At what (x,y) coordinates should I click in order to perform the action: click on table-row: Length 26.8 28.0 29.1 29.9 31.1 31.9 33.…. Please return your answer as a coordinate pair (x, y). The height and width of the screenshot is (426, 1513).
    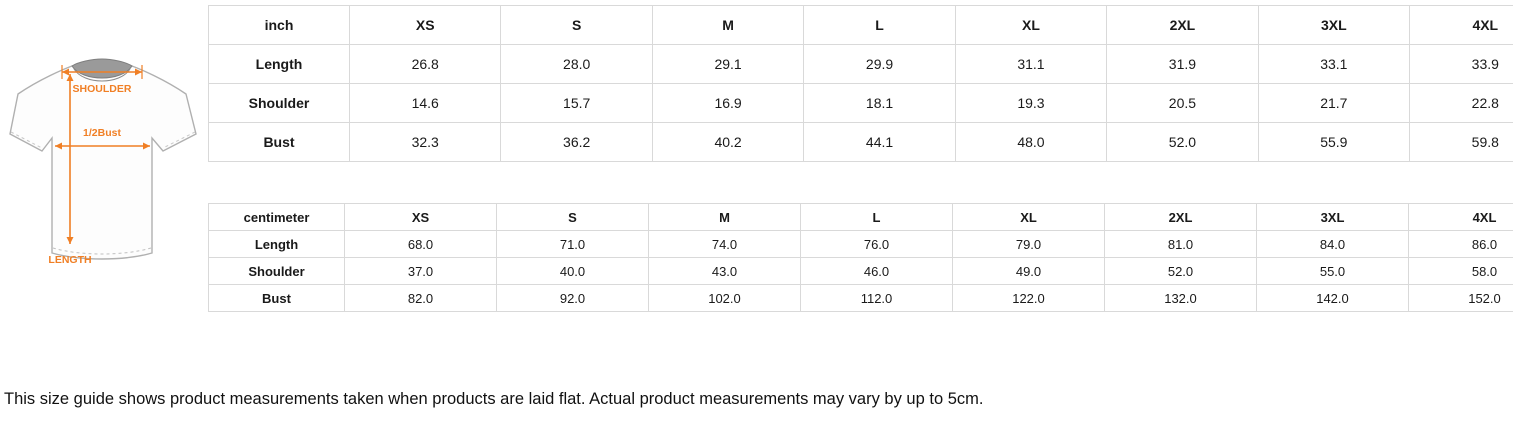
    Looking at the image, I should click on (860, 64).